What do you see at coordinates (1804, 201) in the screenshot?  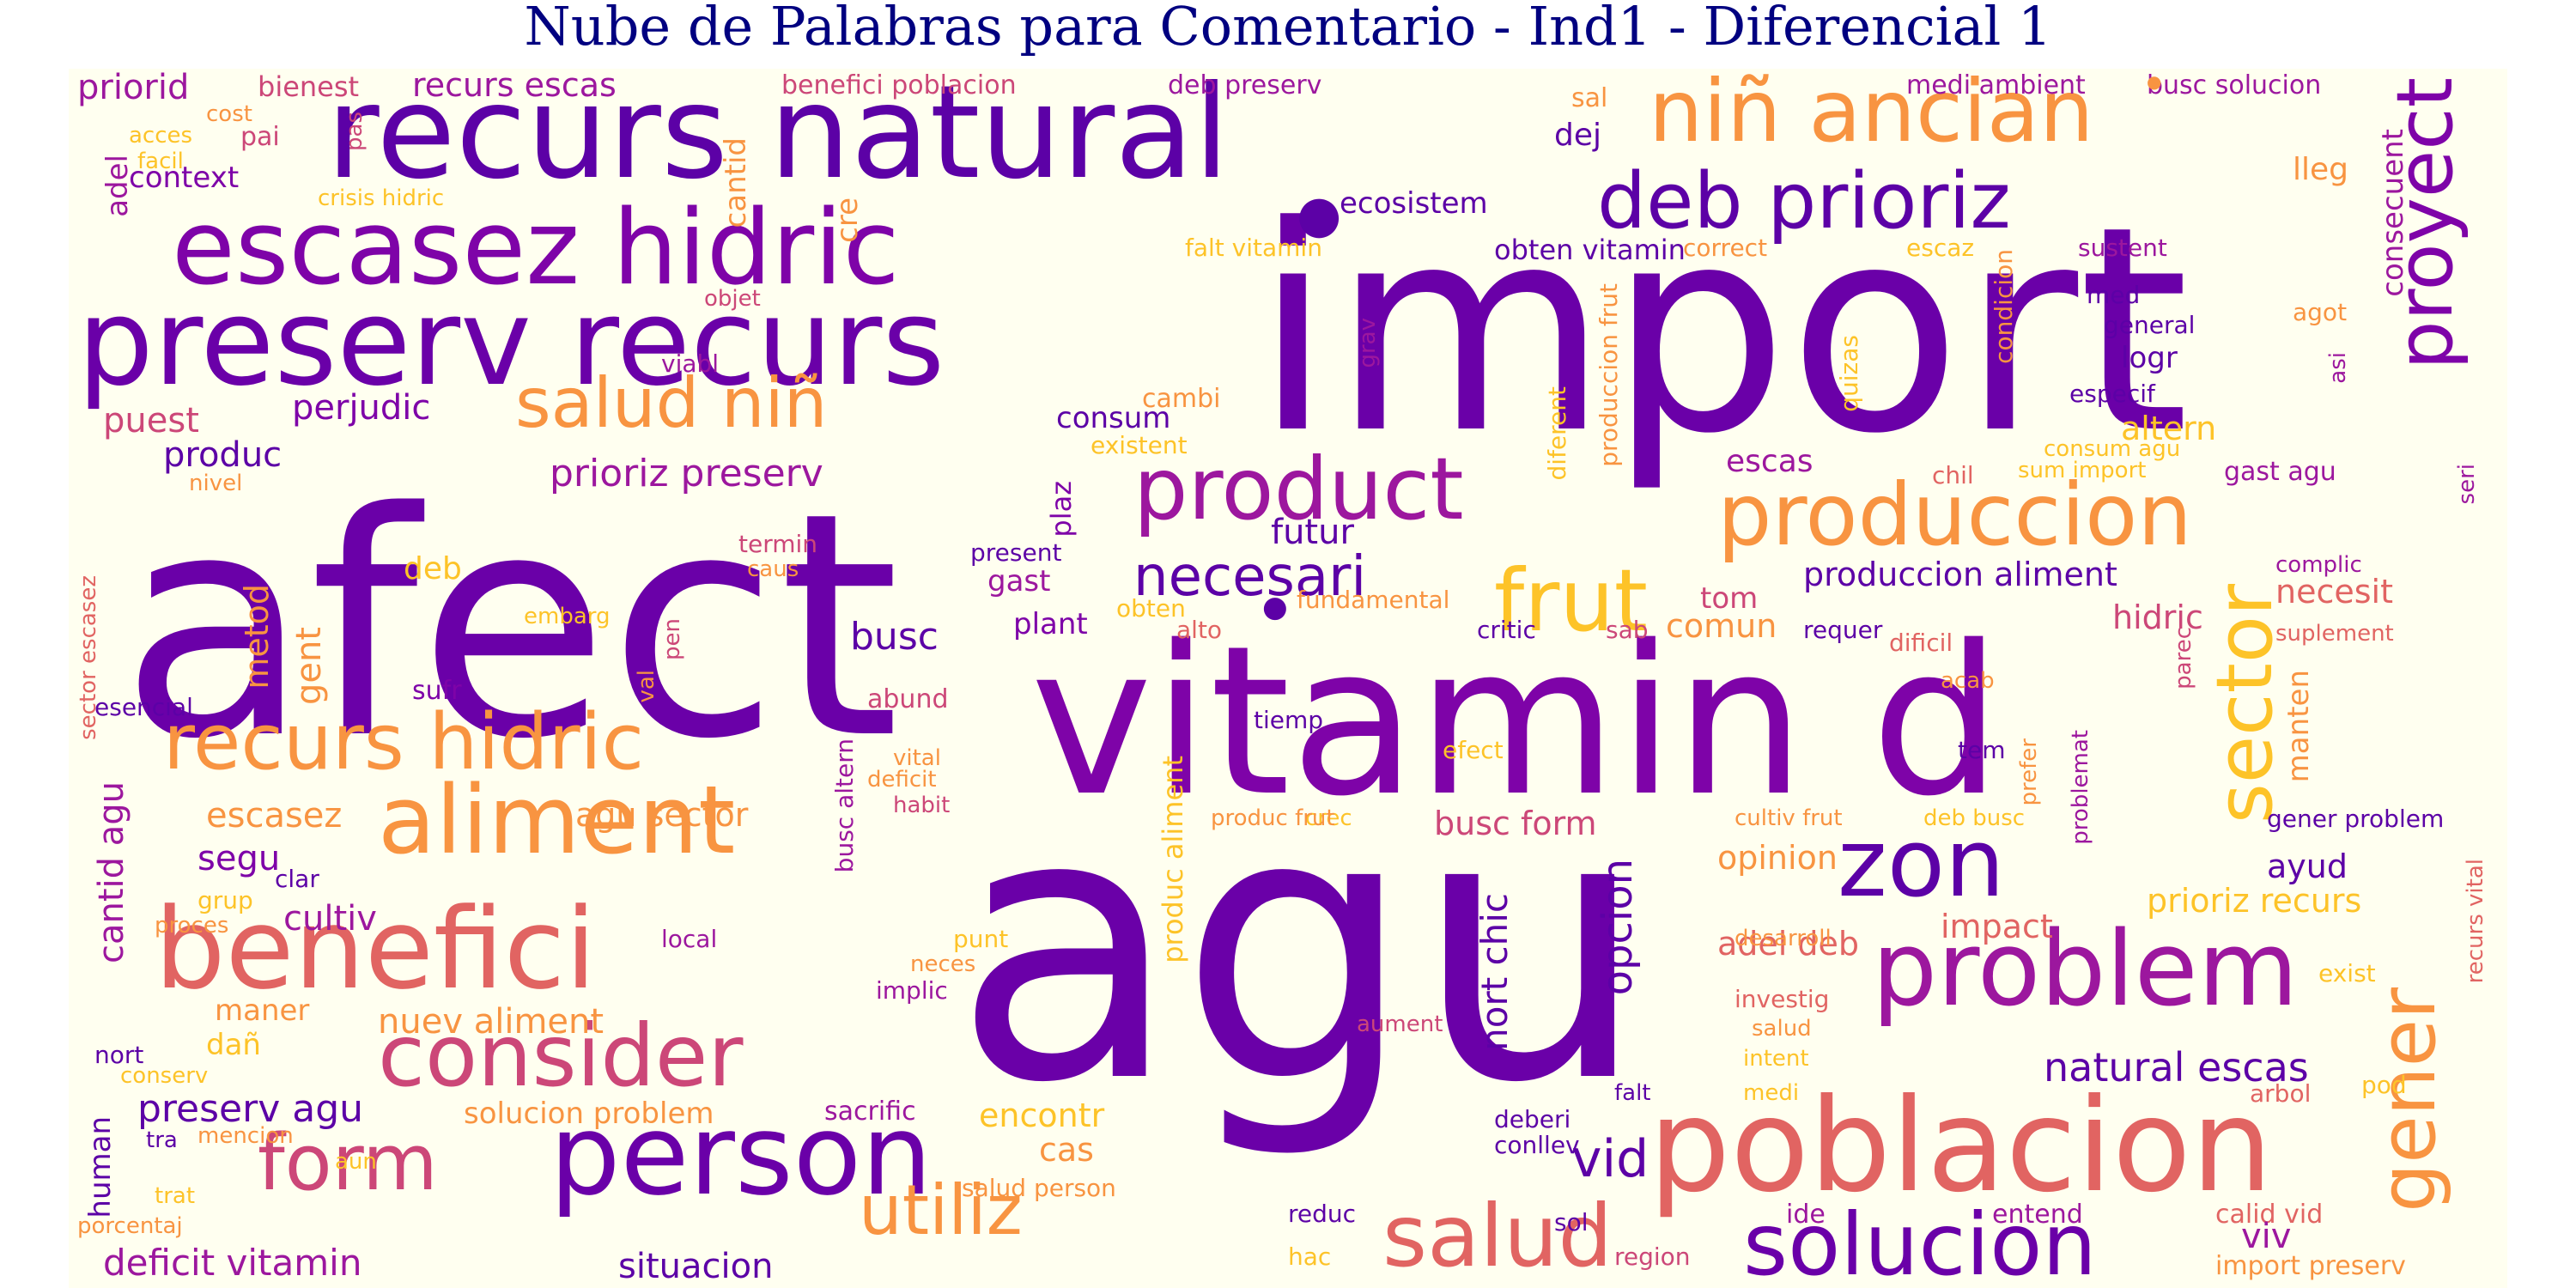 I see `word: deb prioriz` at bounding box center [1804, 201].